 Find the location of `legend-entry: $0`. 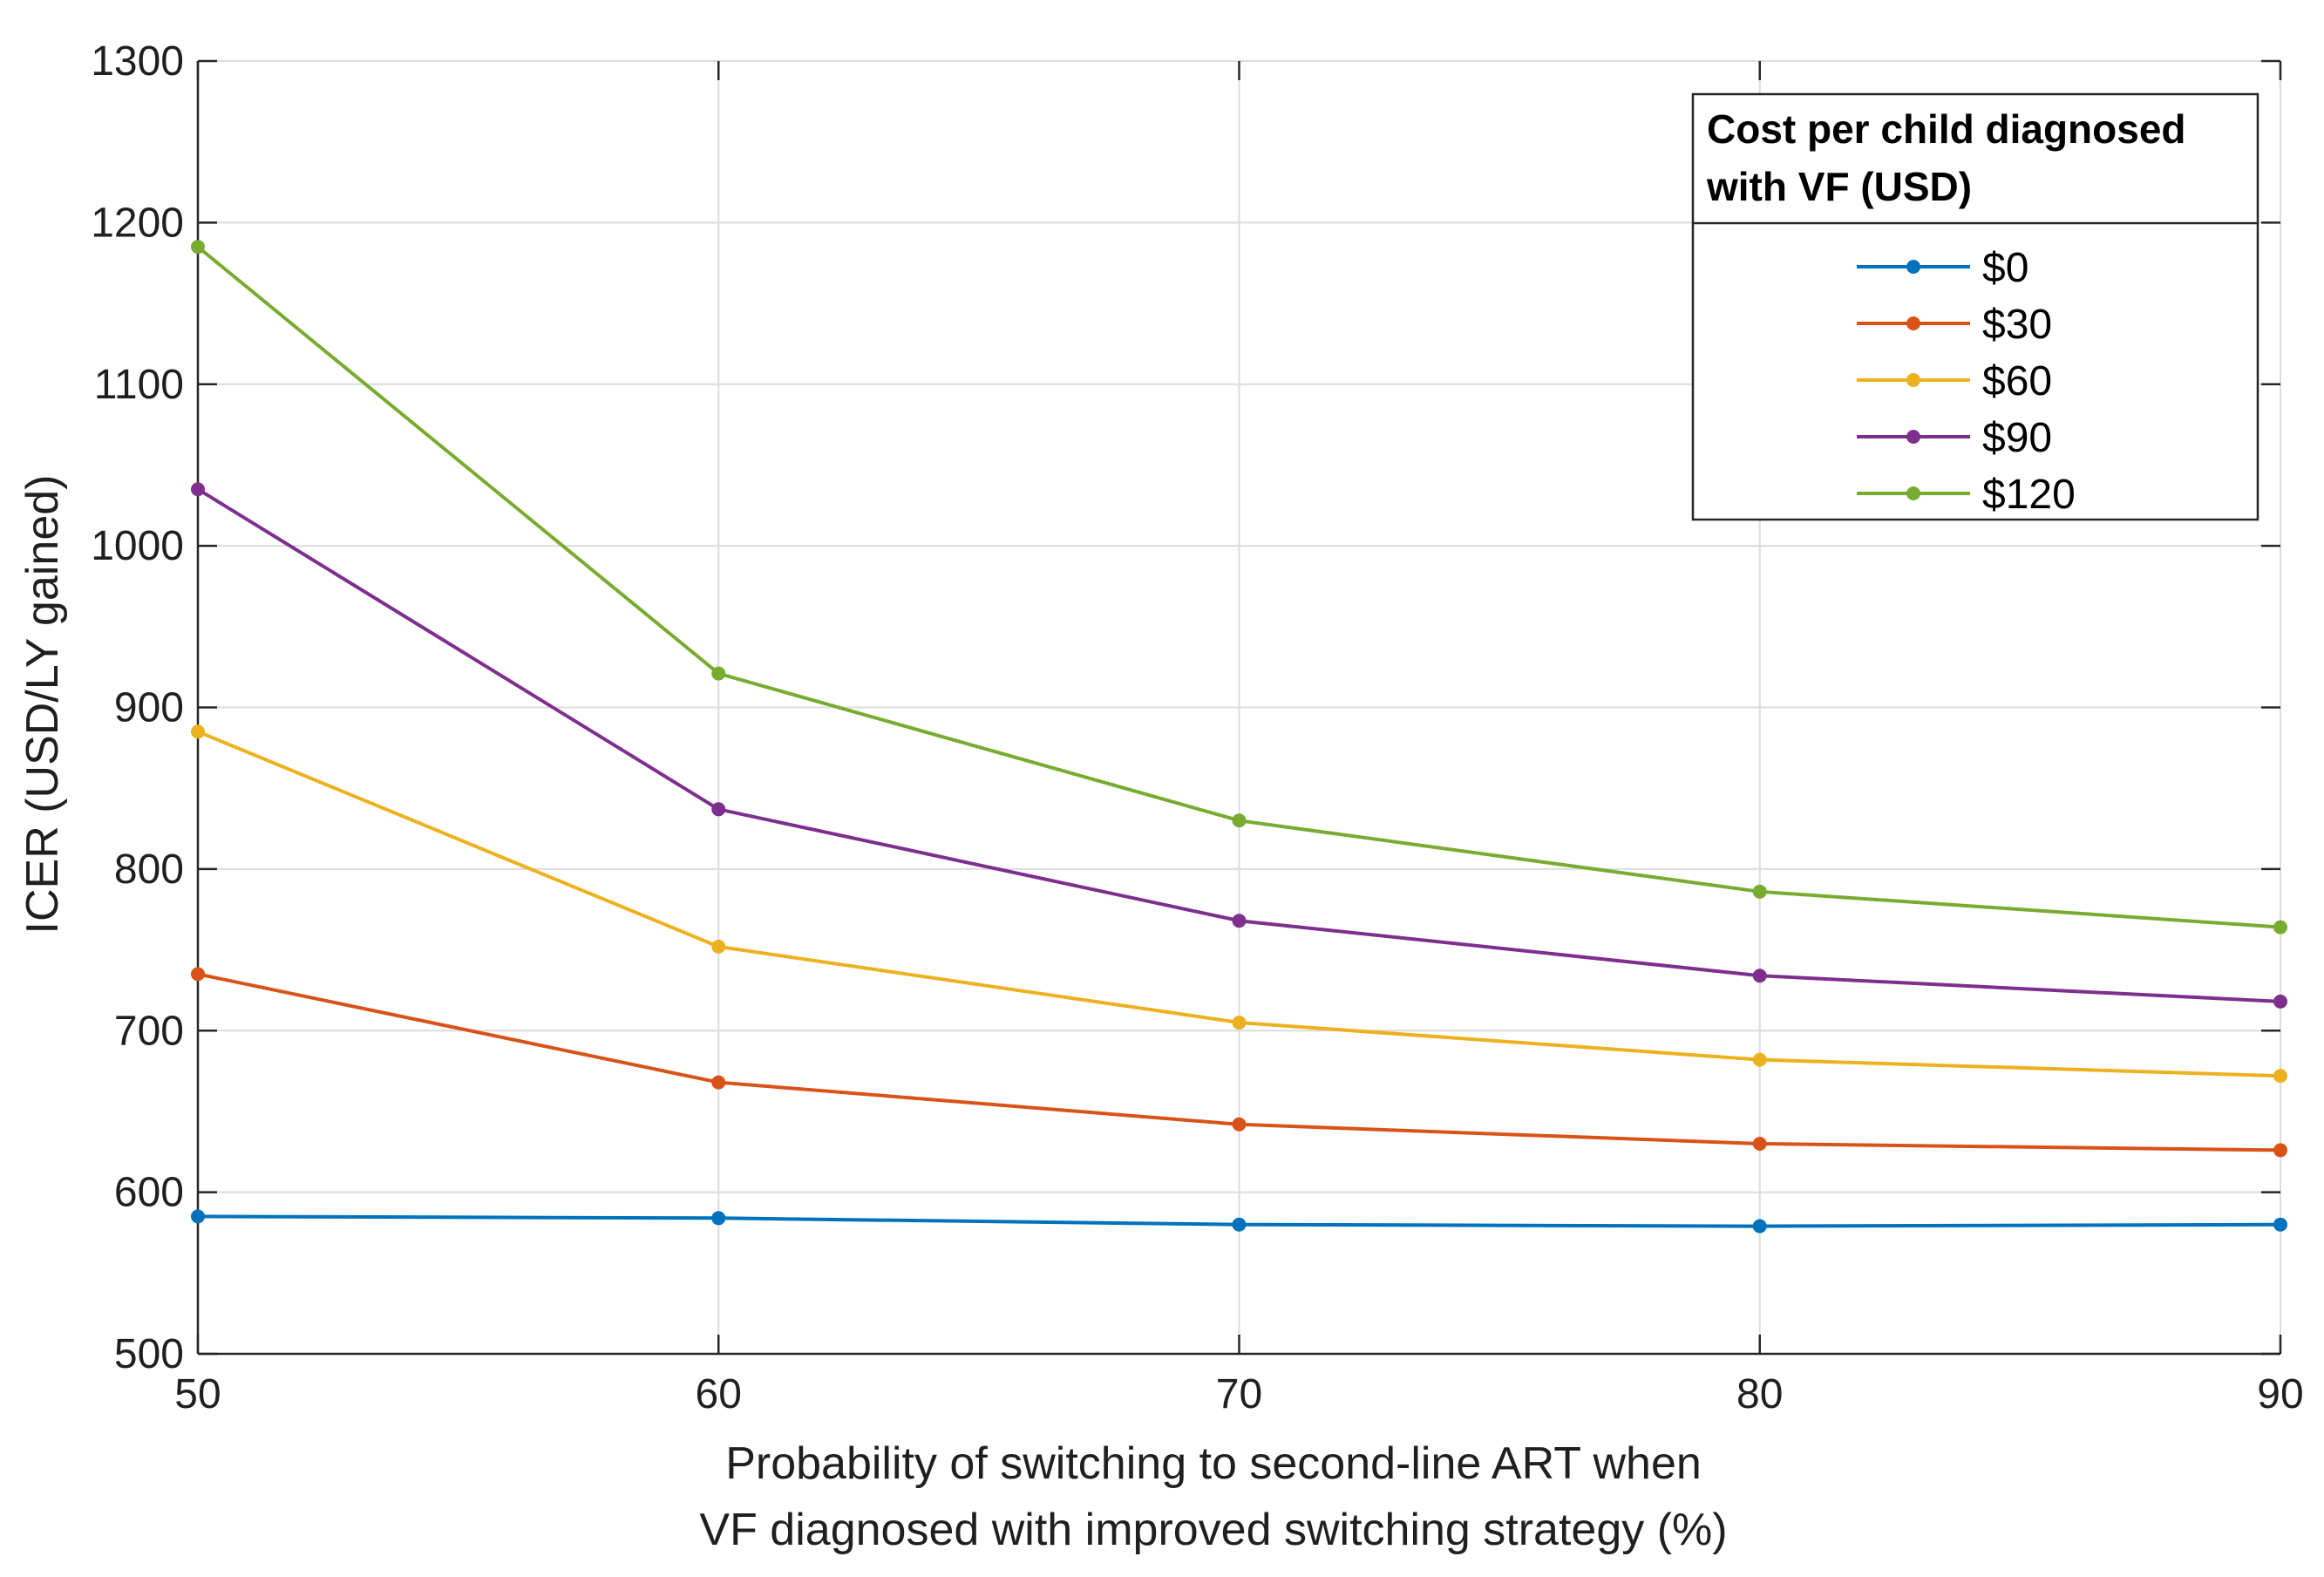

legend-entry: $0 is located at coordinates (1942, 268).